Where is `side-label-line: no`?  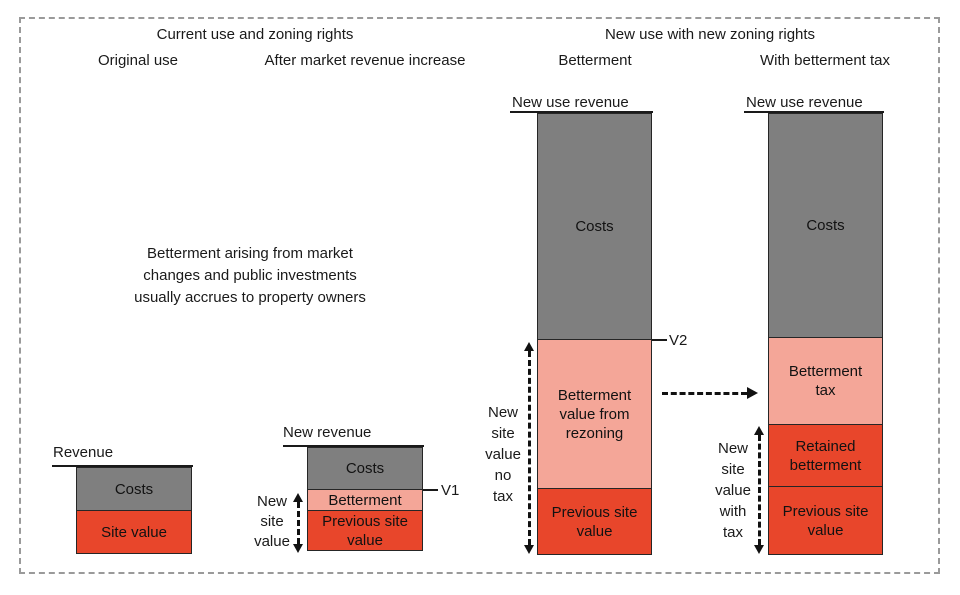 side-label-line: no is located at coordinates (503, 475).